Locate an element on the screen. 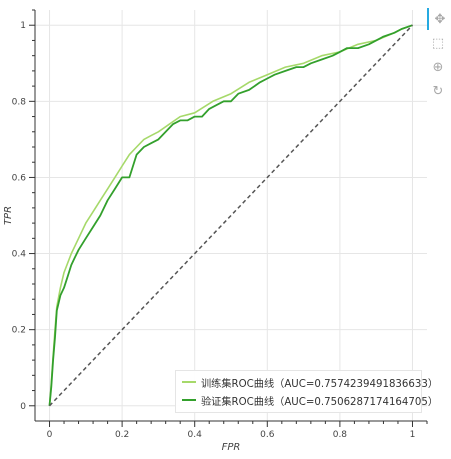 The height and width of the screenshot is (459, 451). y-tick-label: 0.2 is located at coordinates (19, 331).